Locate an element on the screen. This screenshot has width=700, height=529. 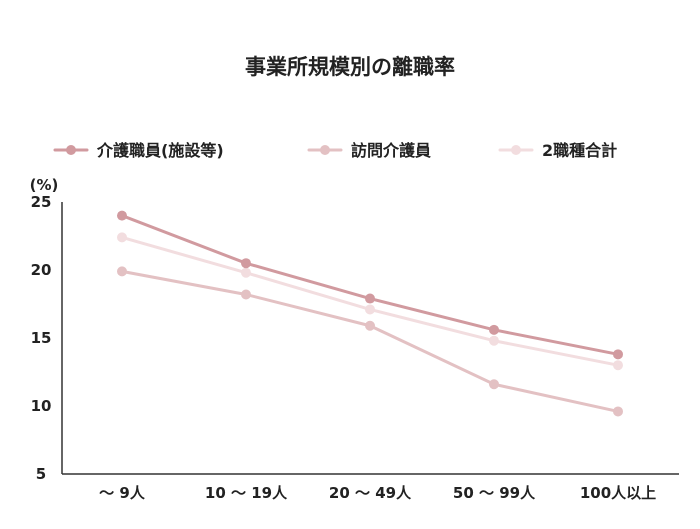
y-tick-label: 5 is located at coordinates (41, 474).